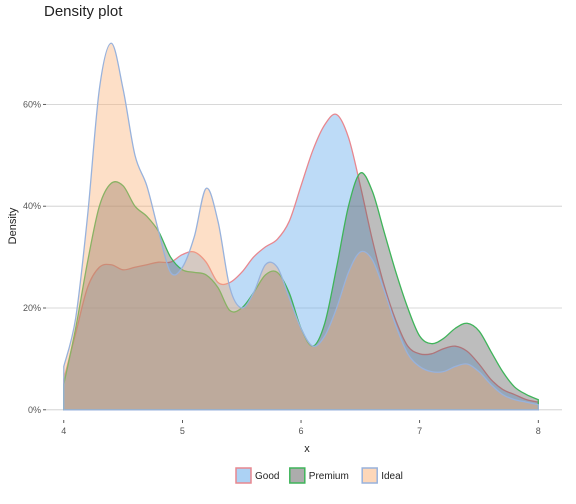 The height and width of the screenshot is (504, 576). I want to click on legend: Good Premium Ideal, so click(319, 475).